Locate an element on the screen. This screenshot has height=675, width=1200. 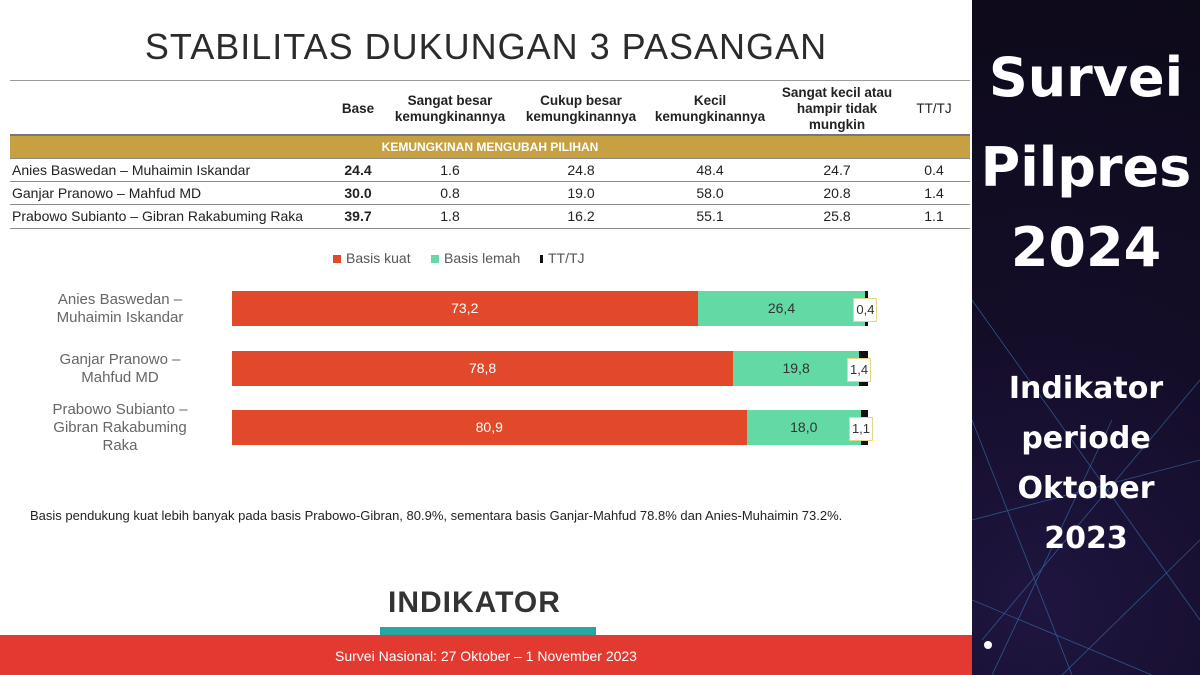
bar-value-label: 80,9 is located at coordinates (489, 427).